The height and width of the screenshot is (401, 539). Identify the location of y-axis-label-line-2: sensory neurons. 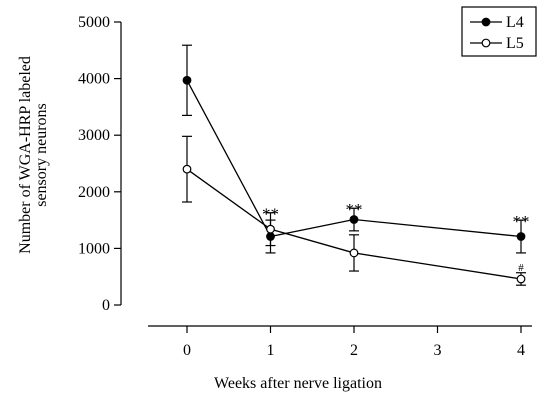
(41, 155).